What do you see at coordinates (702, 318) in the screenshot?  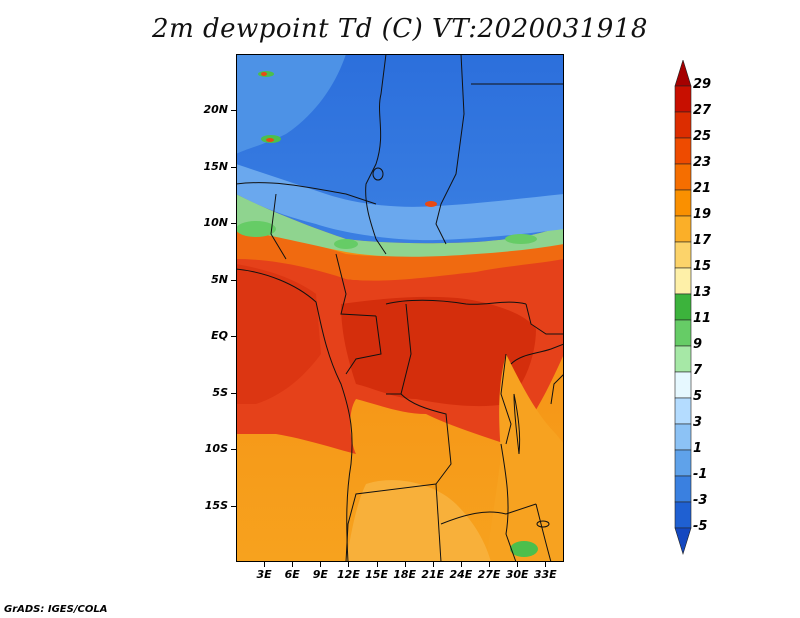 I see `colorbar-label: 11` at bounding box center [702, 318].